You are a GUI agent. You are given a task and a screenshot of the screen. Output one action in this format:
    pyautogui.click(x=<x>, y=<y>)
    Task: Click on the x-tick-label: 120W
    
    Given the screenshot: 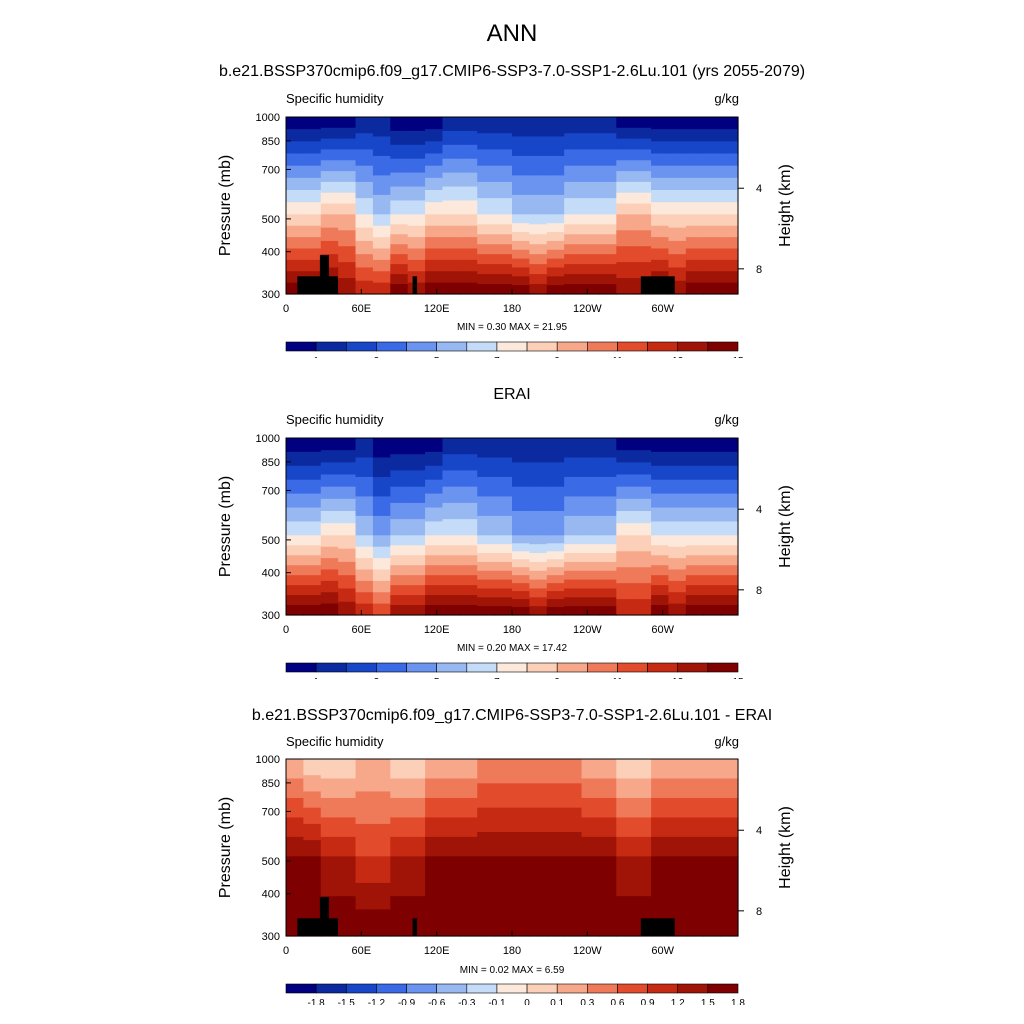 What is the action you would take?
    pyautogui.click(x=587, y=630)
    